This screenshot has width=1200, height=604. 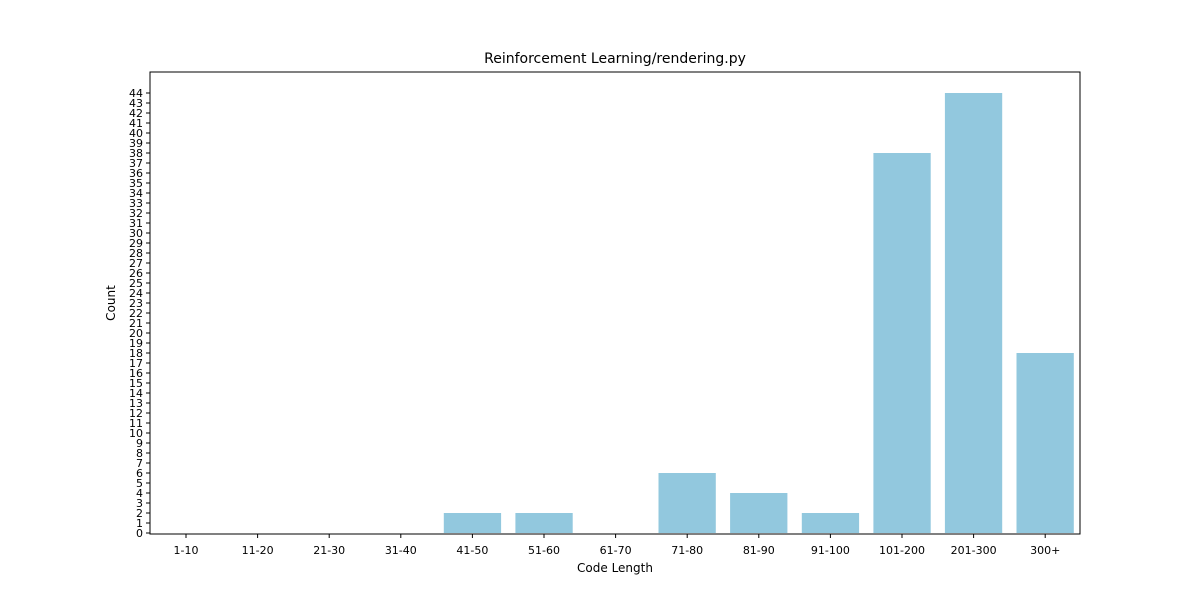 I want to click on y-tick-label: 26, so click(x=136, y=273).